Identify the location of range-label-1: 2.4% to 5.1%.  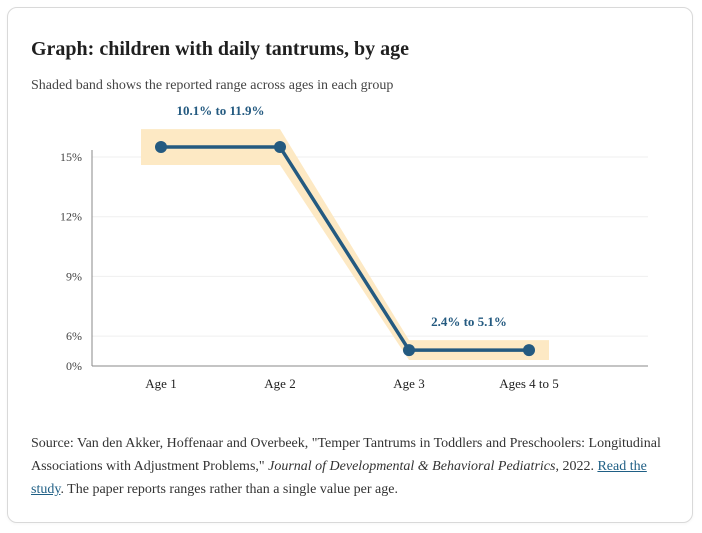
(469, 321).